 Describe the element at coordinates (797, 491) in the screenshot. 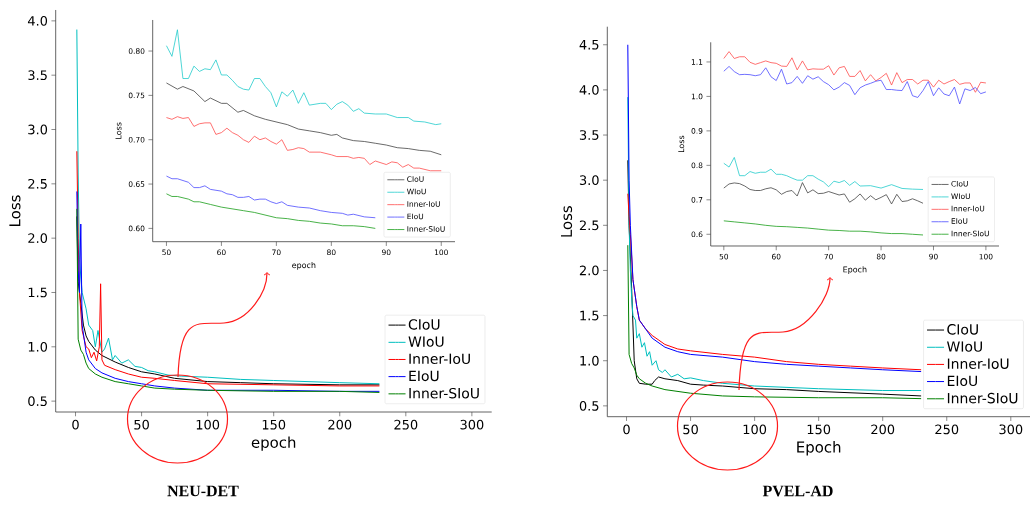

I see `text: PVEL-AD` at that location.